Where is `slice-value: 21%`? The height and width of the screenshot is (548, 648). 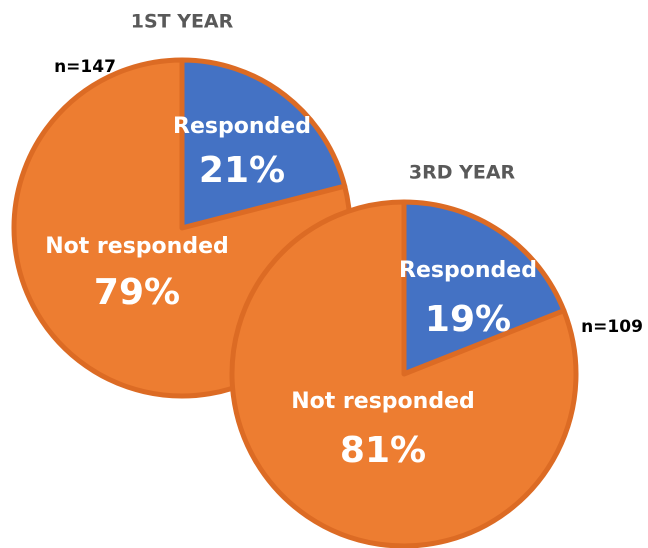
slice-value: 21% is located at coordinates (242, 170).